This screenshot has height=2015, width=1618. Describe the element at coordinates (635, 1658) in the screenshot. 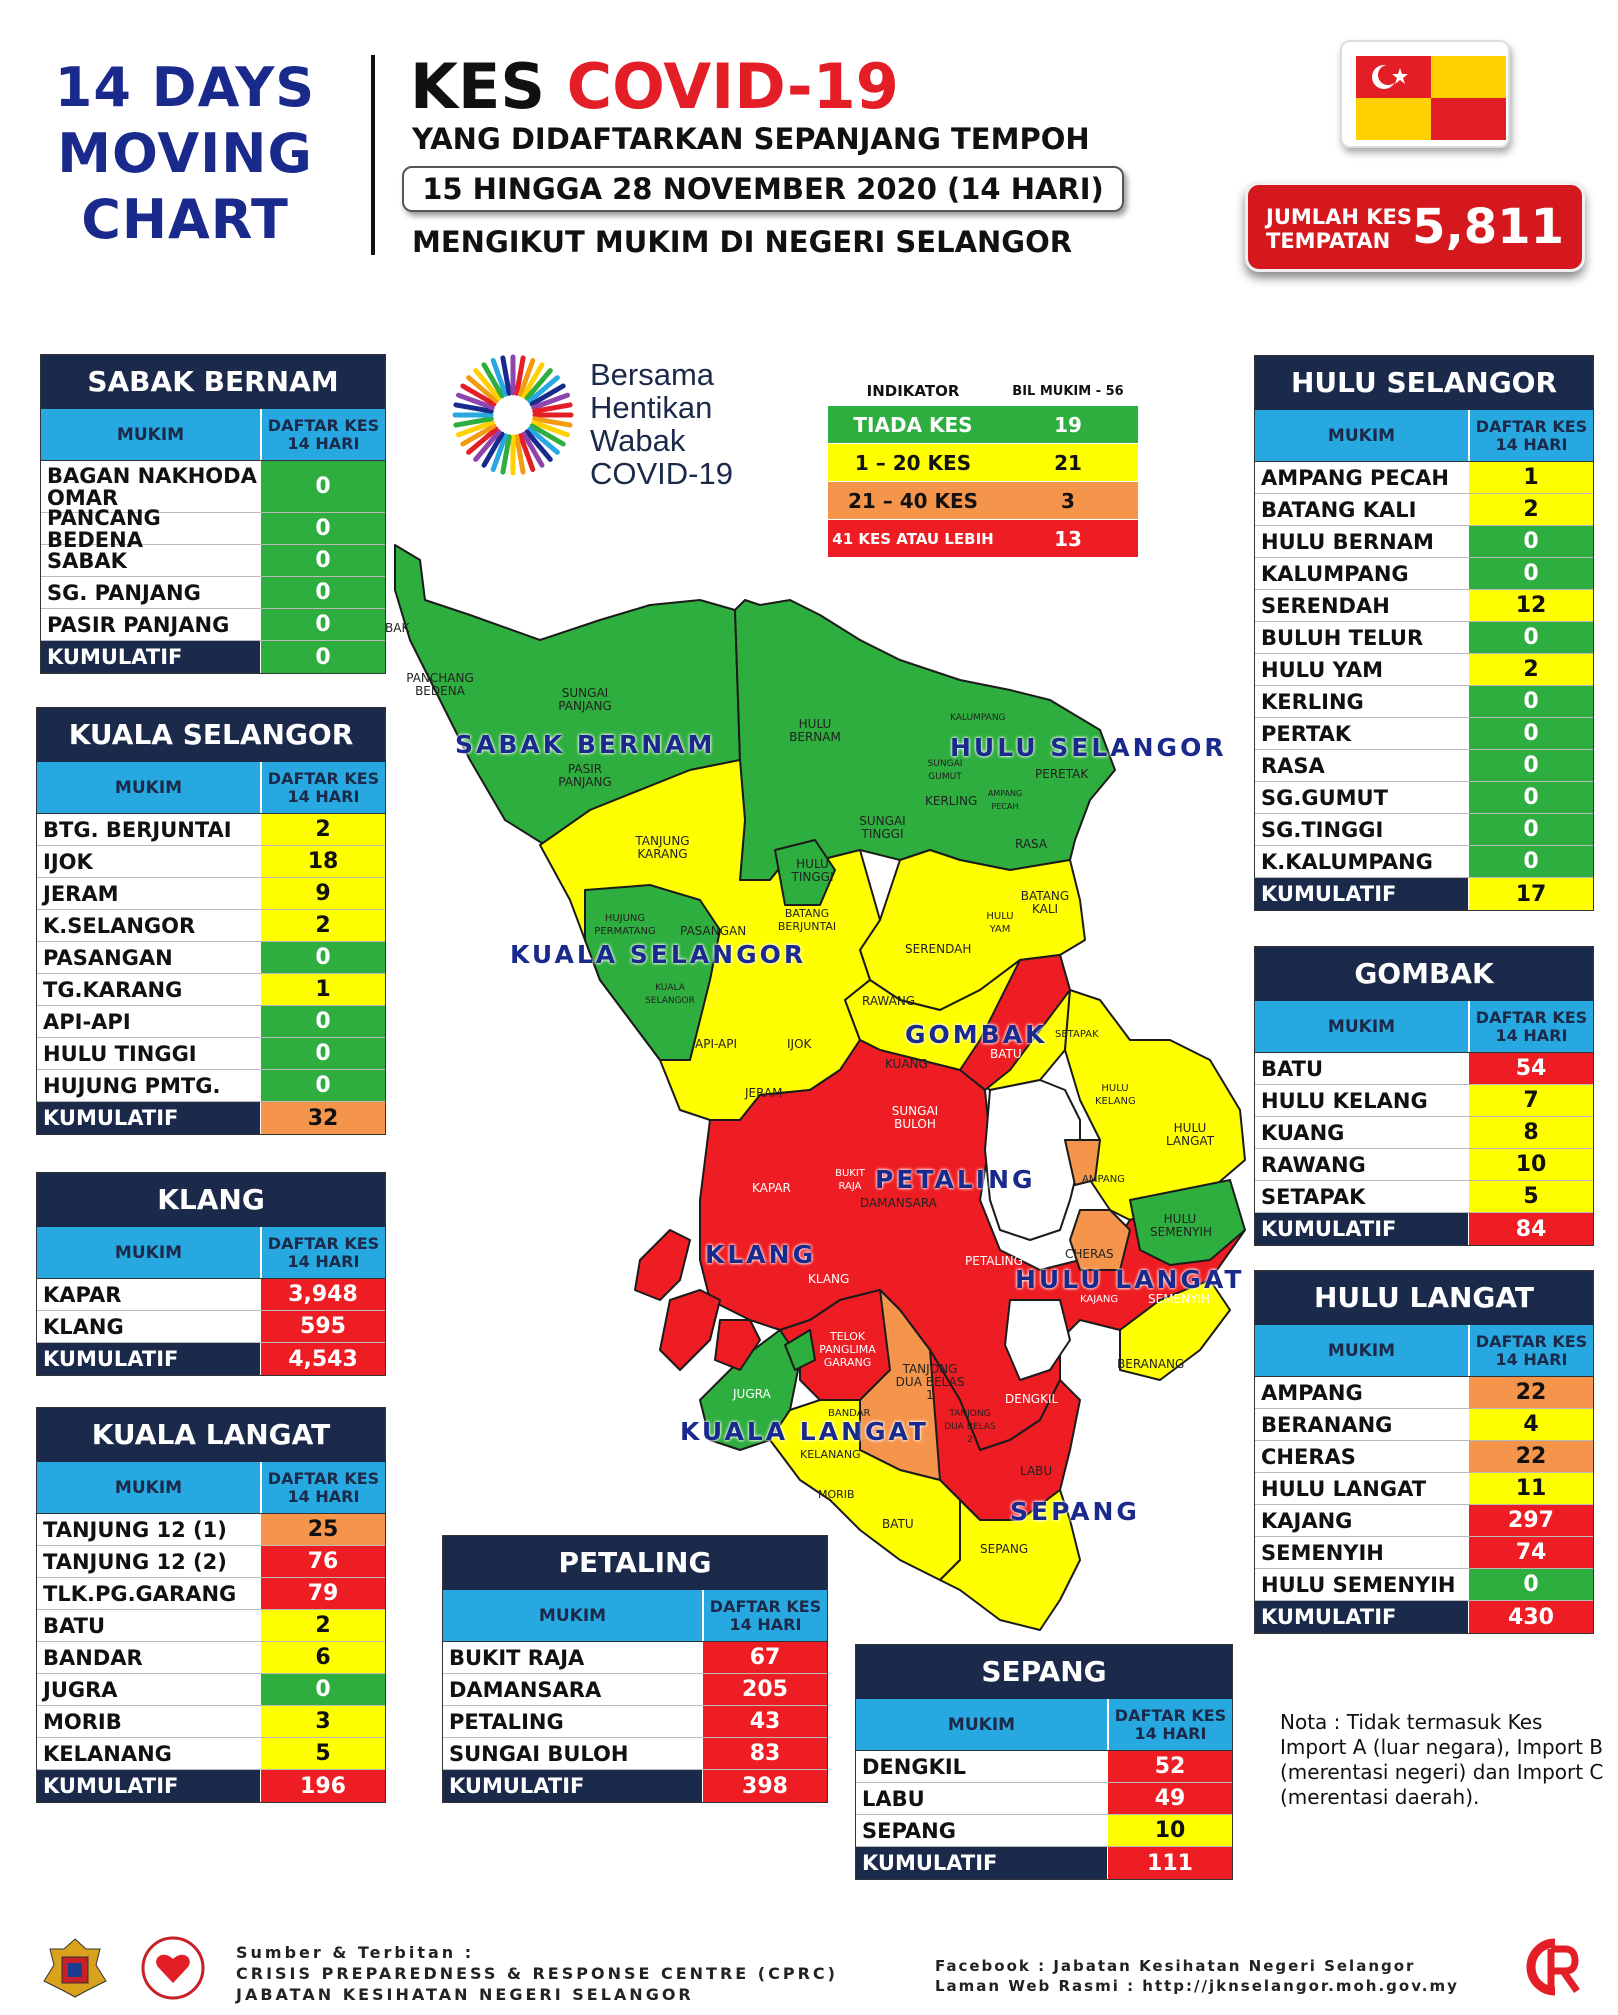

I see `table-row: BUKIT RAJA 67` at that location.